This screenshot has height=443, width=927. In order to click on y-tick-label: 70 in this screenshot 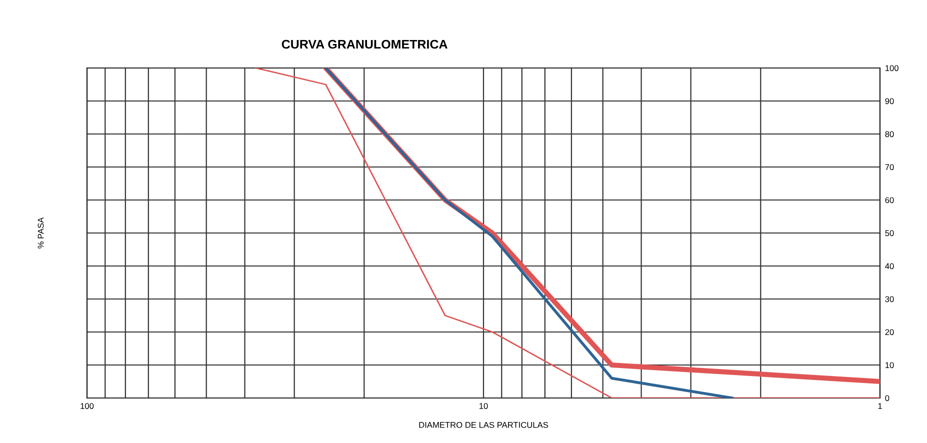, I will do `click(889, 167)`.